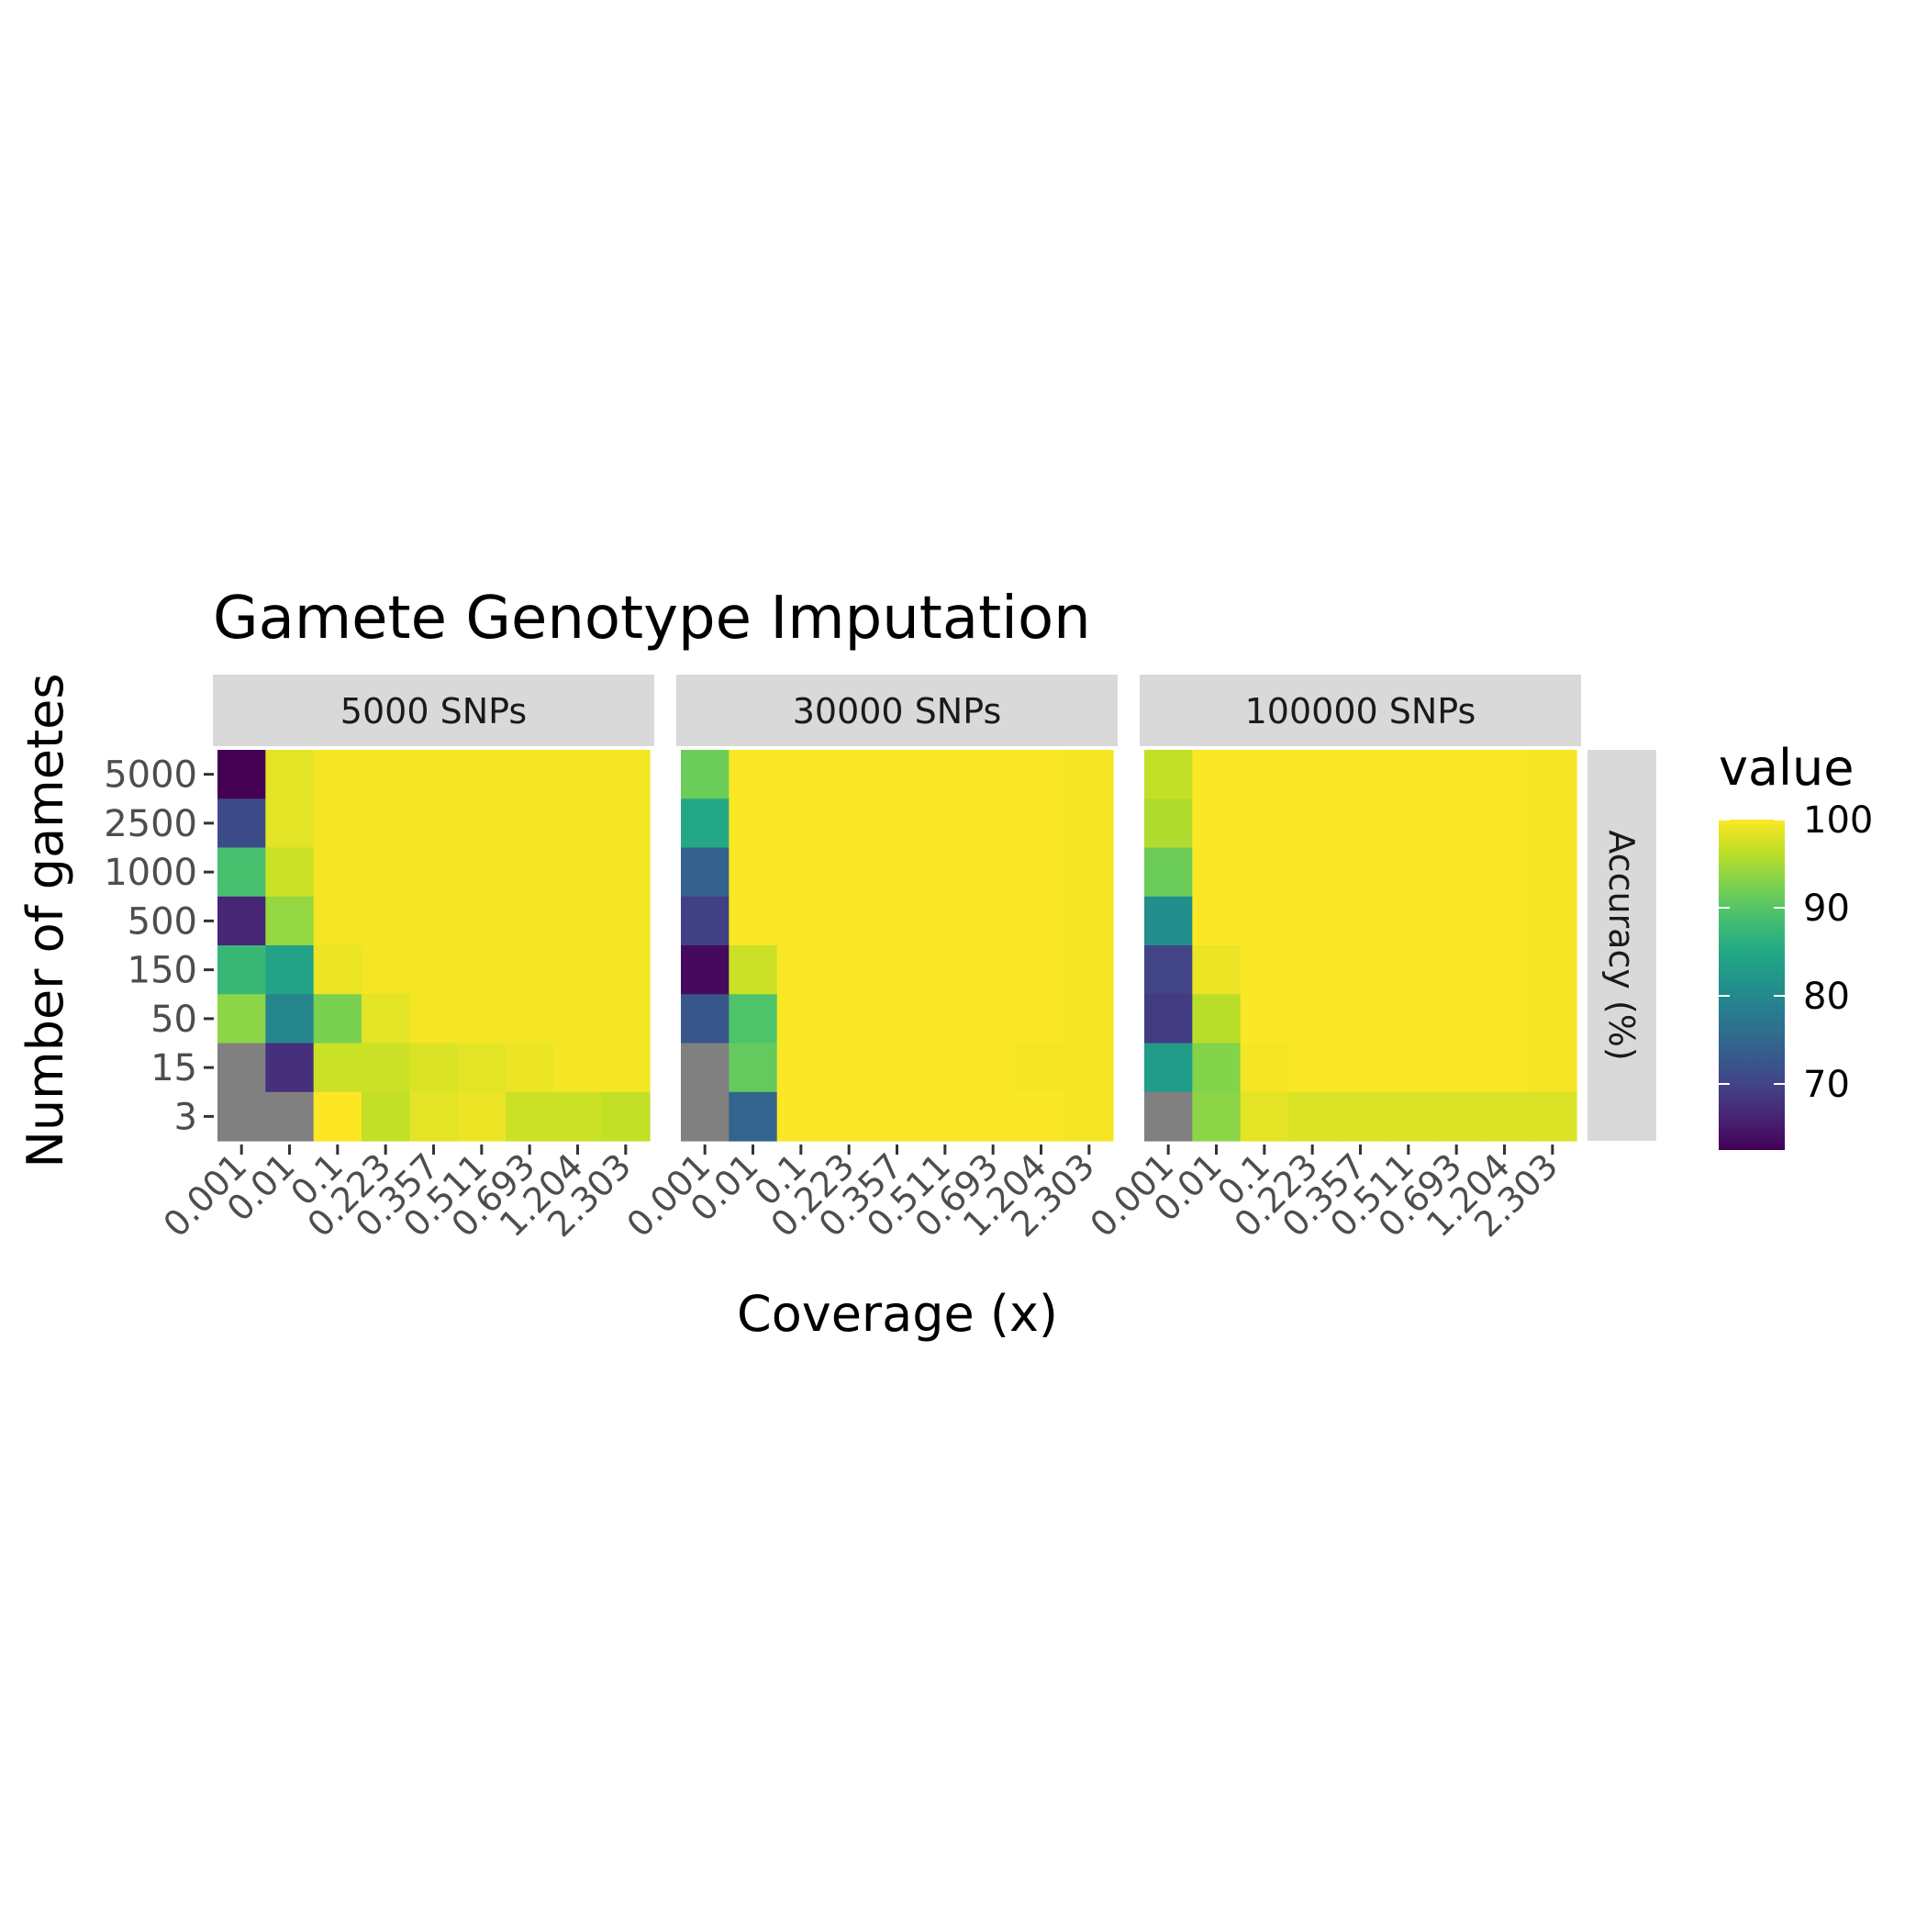  I want to click on y-axis-label: Number of gametes, so click(45, 920).